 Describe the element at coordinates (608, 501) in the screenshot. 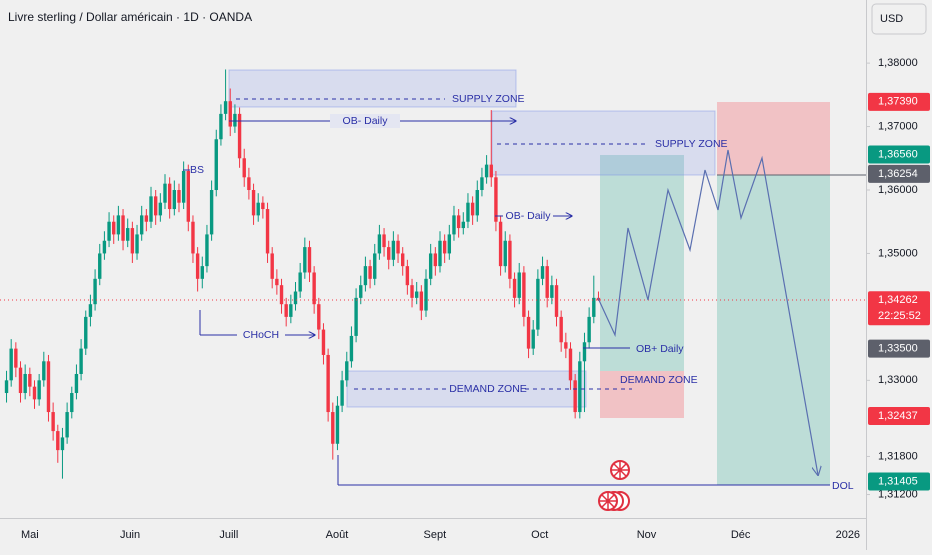

I see `flag-cross` at that location.